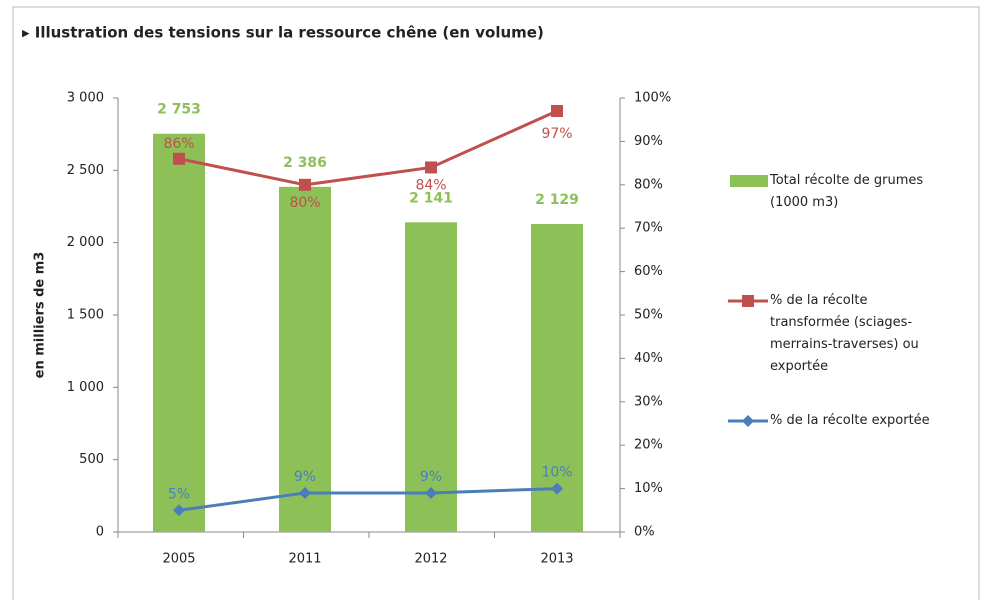  Describe the element at coordinates (85, 242) in the screenshot. I see `y-tick-label: 2 000` at that location.